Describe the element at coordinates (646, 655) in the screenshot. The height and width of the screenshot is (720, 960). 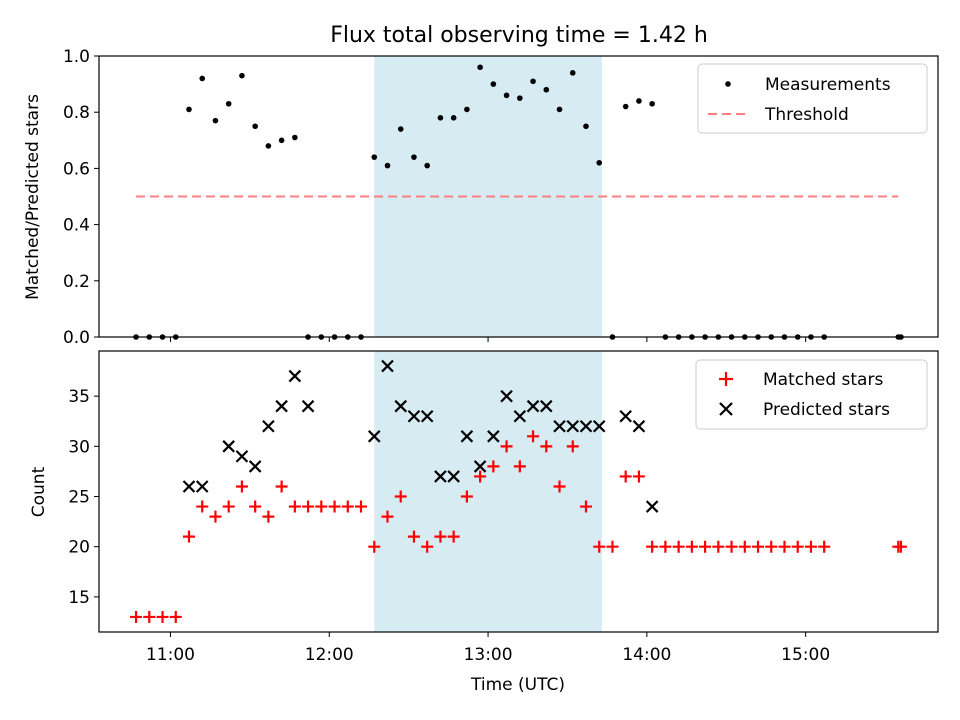
I see `xtick-label: 14:00` at that location.